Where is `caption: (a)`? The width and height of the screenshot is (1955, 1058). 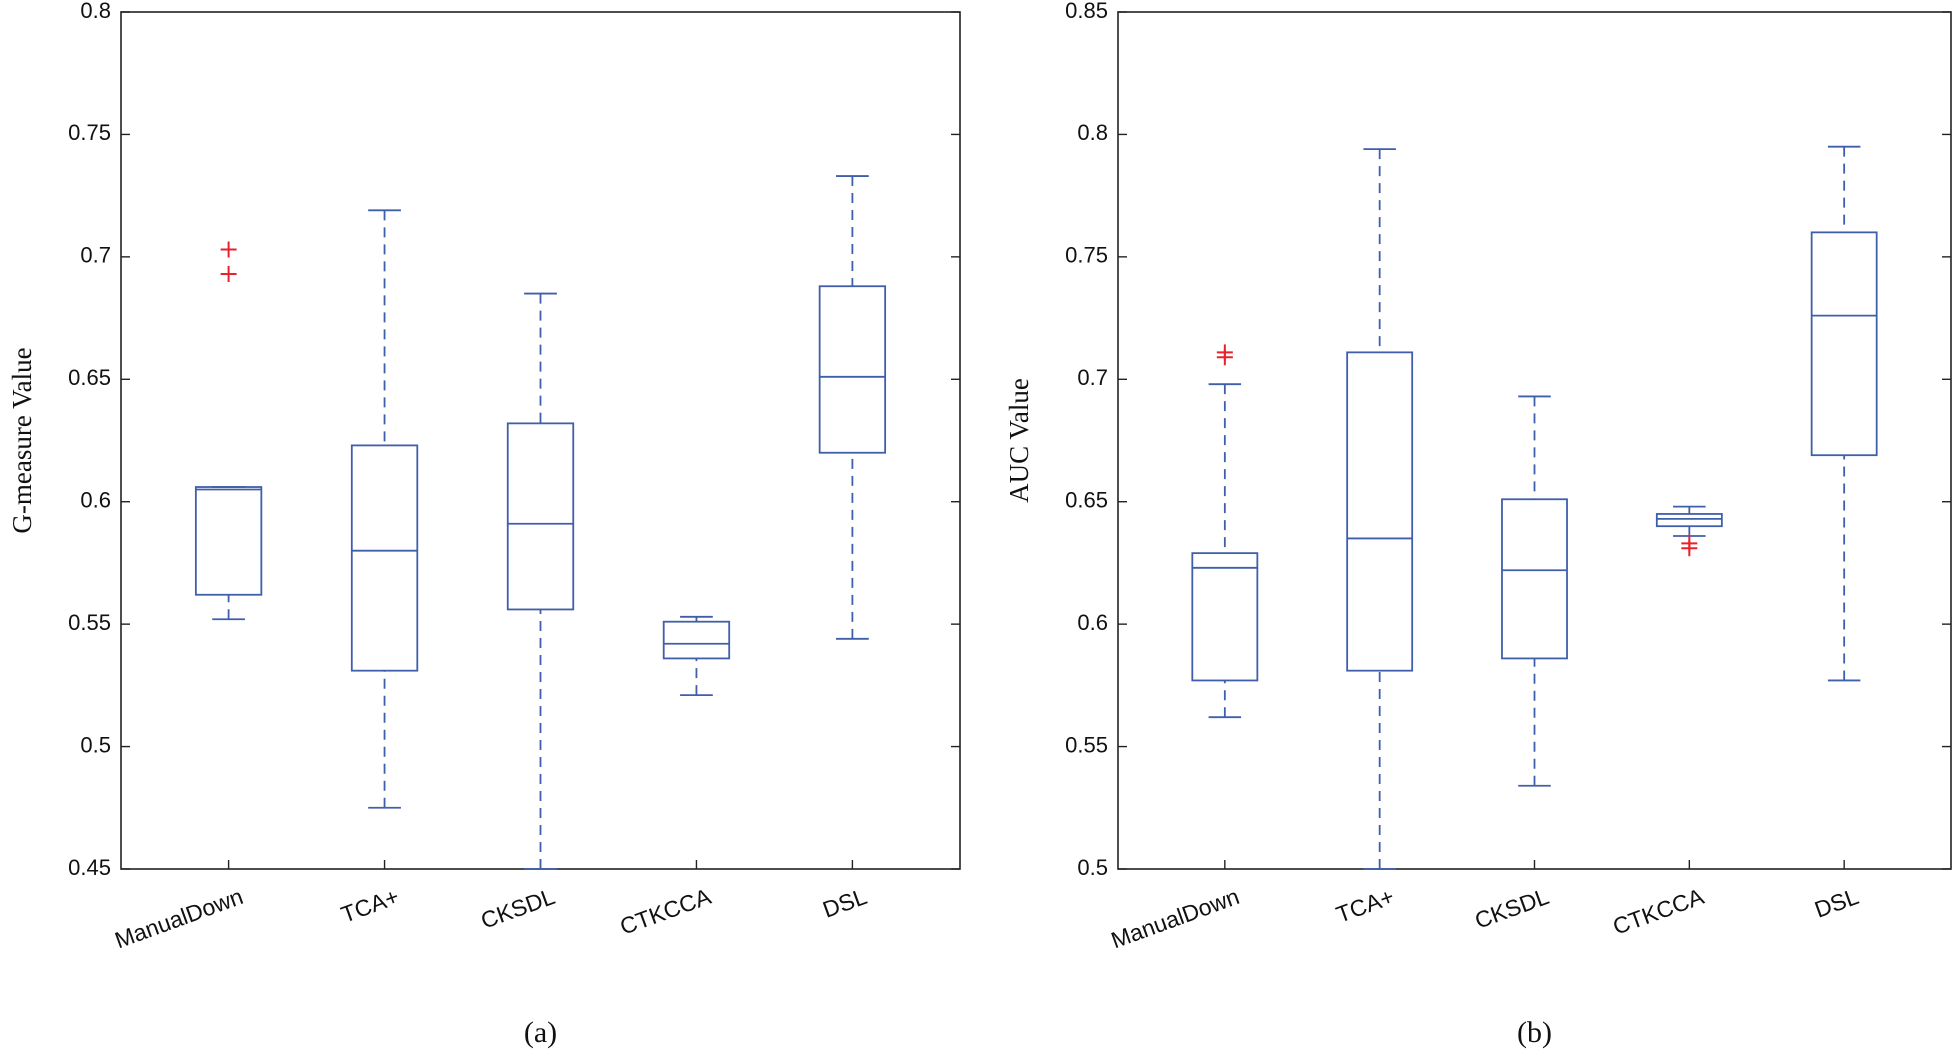
caption: (a) is located at coordinates (540, 1032).